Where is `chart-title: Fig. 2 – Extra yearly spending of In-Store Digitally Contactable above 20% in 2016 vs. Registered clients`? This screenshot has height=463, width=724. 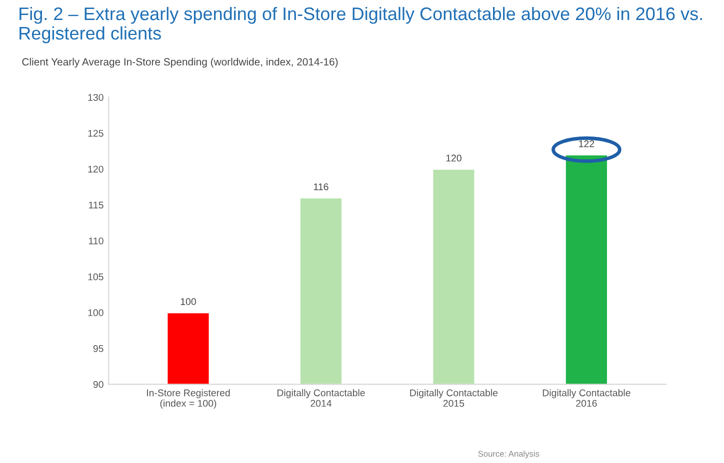 chart-title: Fig. 2 – Extra yearly spending of In-Store Digitally Contactable above 20% in 2016 vs. Registered clients is located at coordinates (361, 25).